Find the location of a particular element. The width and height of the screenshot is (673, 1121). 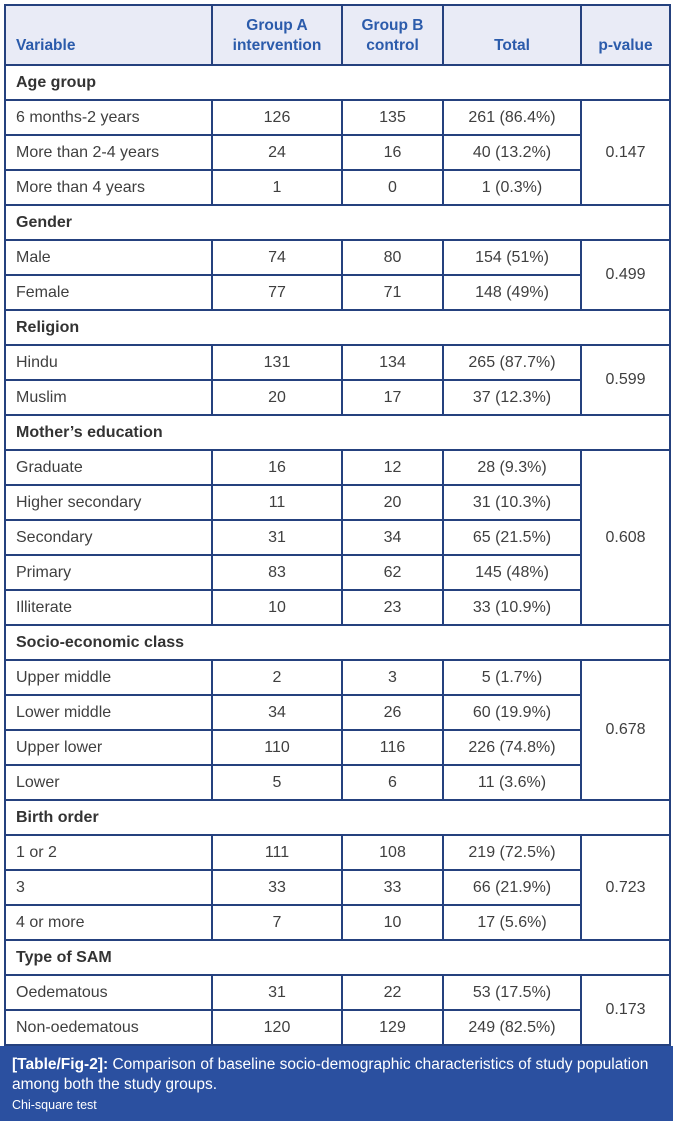

data-row: Oedematous 31 22 53 (17.5%) 0.173 is located at coordinates (337, 1010).